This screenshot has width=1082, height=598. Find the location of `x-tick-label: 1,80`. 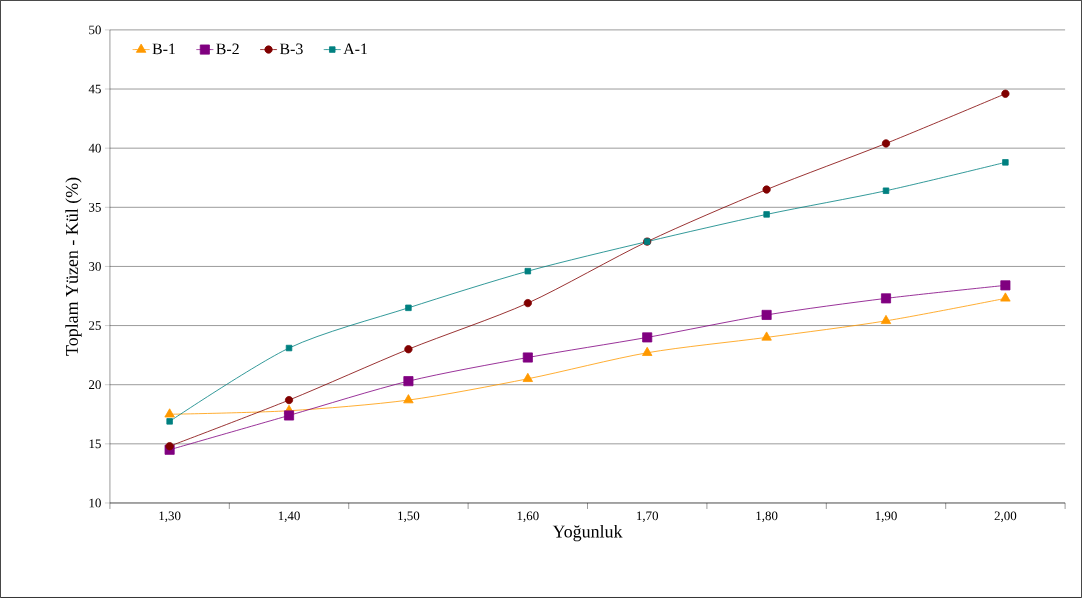

x-tick-label: 1,80 is located at coordinates (767, 517).